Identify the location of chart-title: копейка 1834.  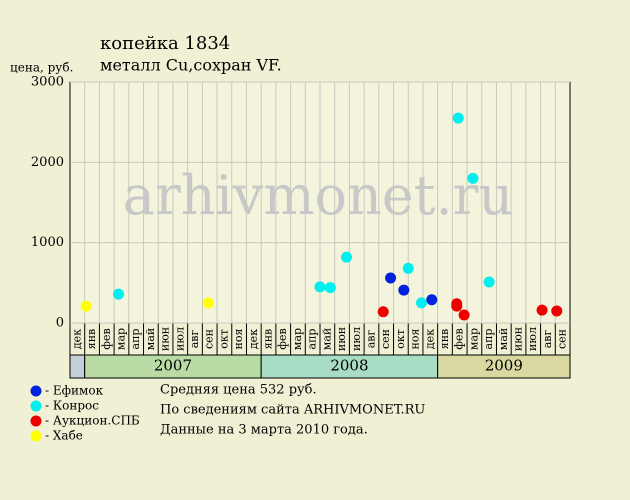
(165, 43).